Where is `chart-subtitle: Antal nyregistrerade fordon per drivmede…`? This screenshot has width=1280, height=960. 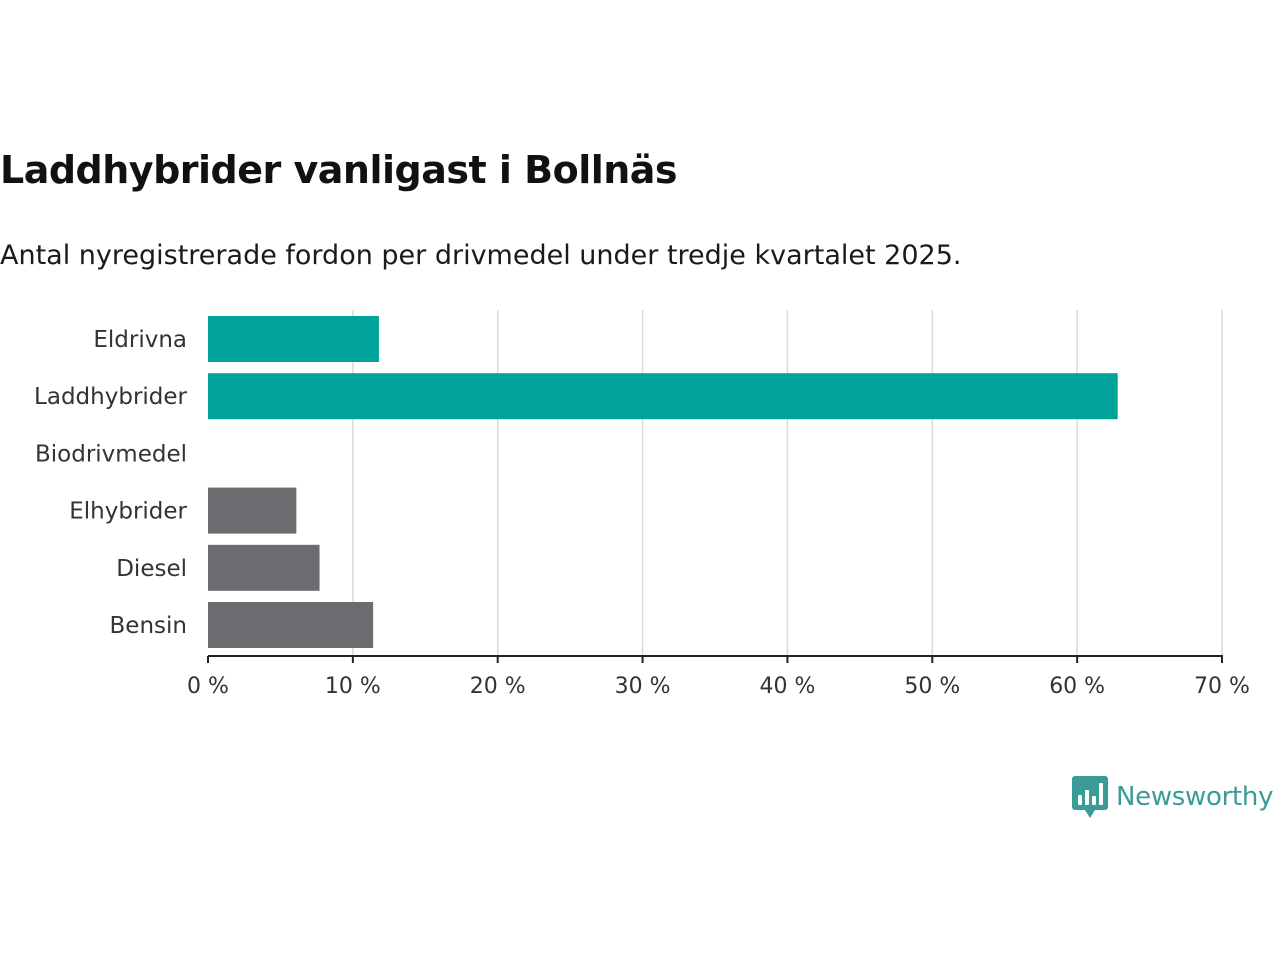 chart-subtitle: Antal nyregistrerade fordon per drivmede… is located at coordinates (481, 255).